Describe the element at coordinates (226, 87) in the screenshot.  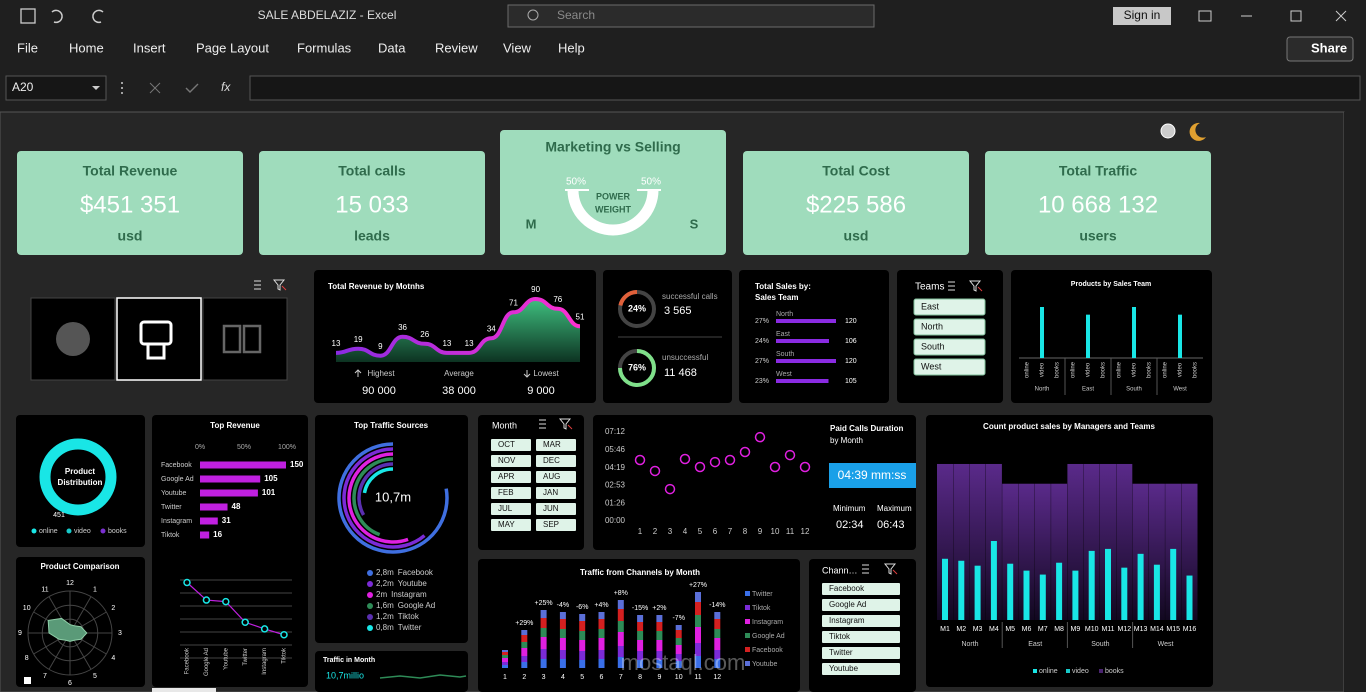
I see `function-label: fx` at that location.